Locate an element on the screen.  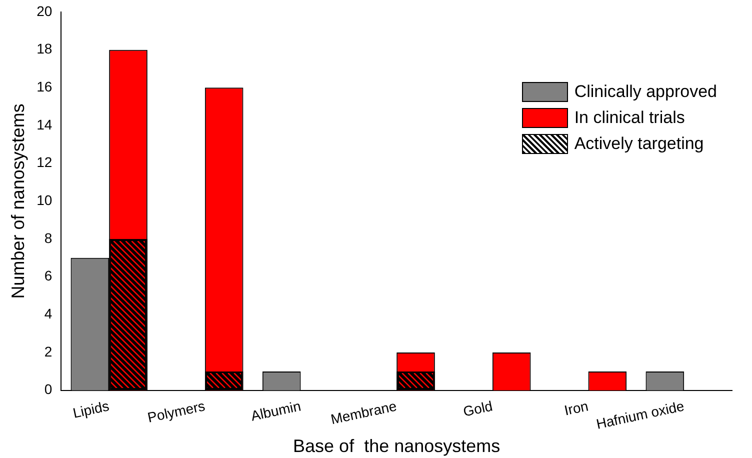
y-tick-label: 12 is located at coordinates (44, 162).